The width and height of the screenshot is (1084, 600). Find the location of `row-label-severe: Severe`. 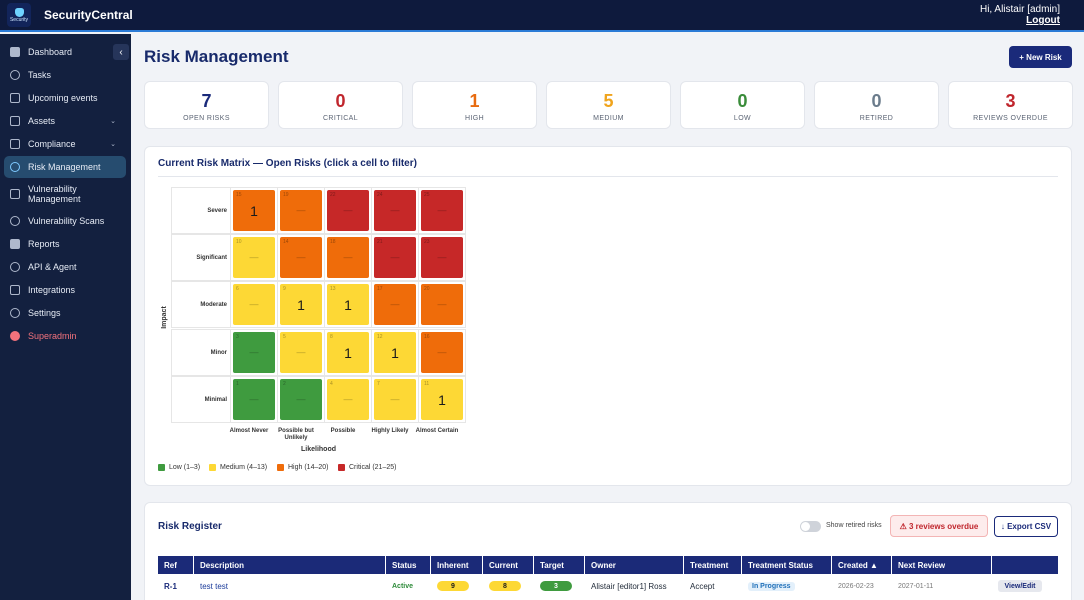

row-label-severe: Severe is located at coordinates (200, 210).